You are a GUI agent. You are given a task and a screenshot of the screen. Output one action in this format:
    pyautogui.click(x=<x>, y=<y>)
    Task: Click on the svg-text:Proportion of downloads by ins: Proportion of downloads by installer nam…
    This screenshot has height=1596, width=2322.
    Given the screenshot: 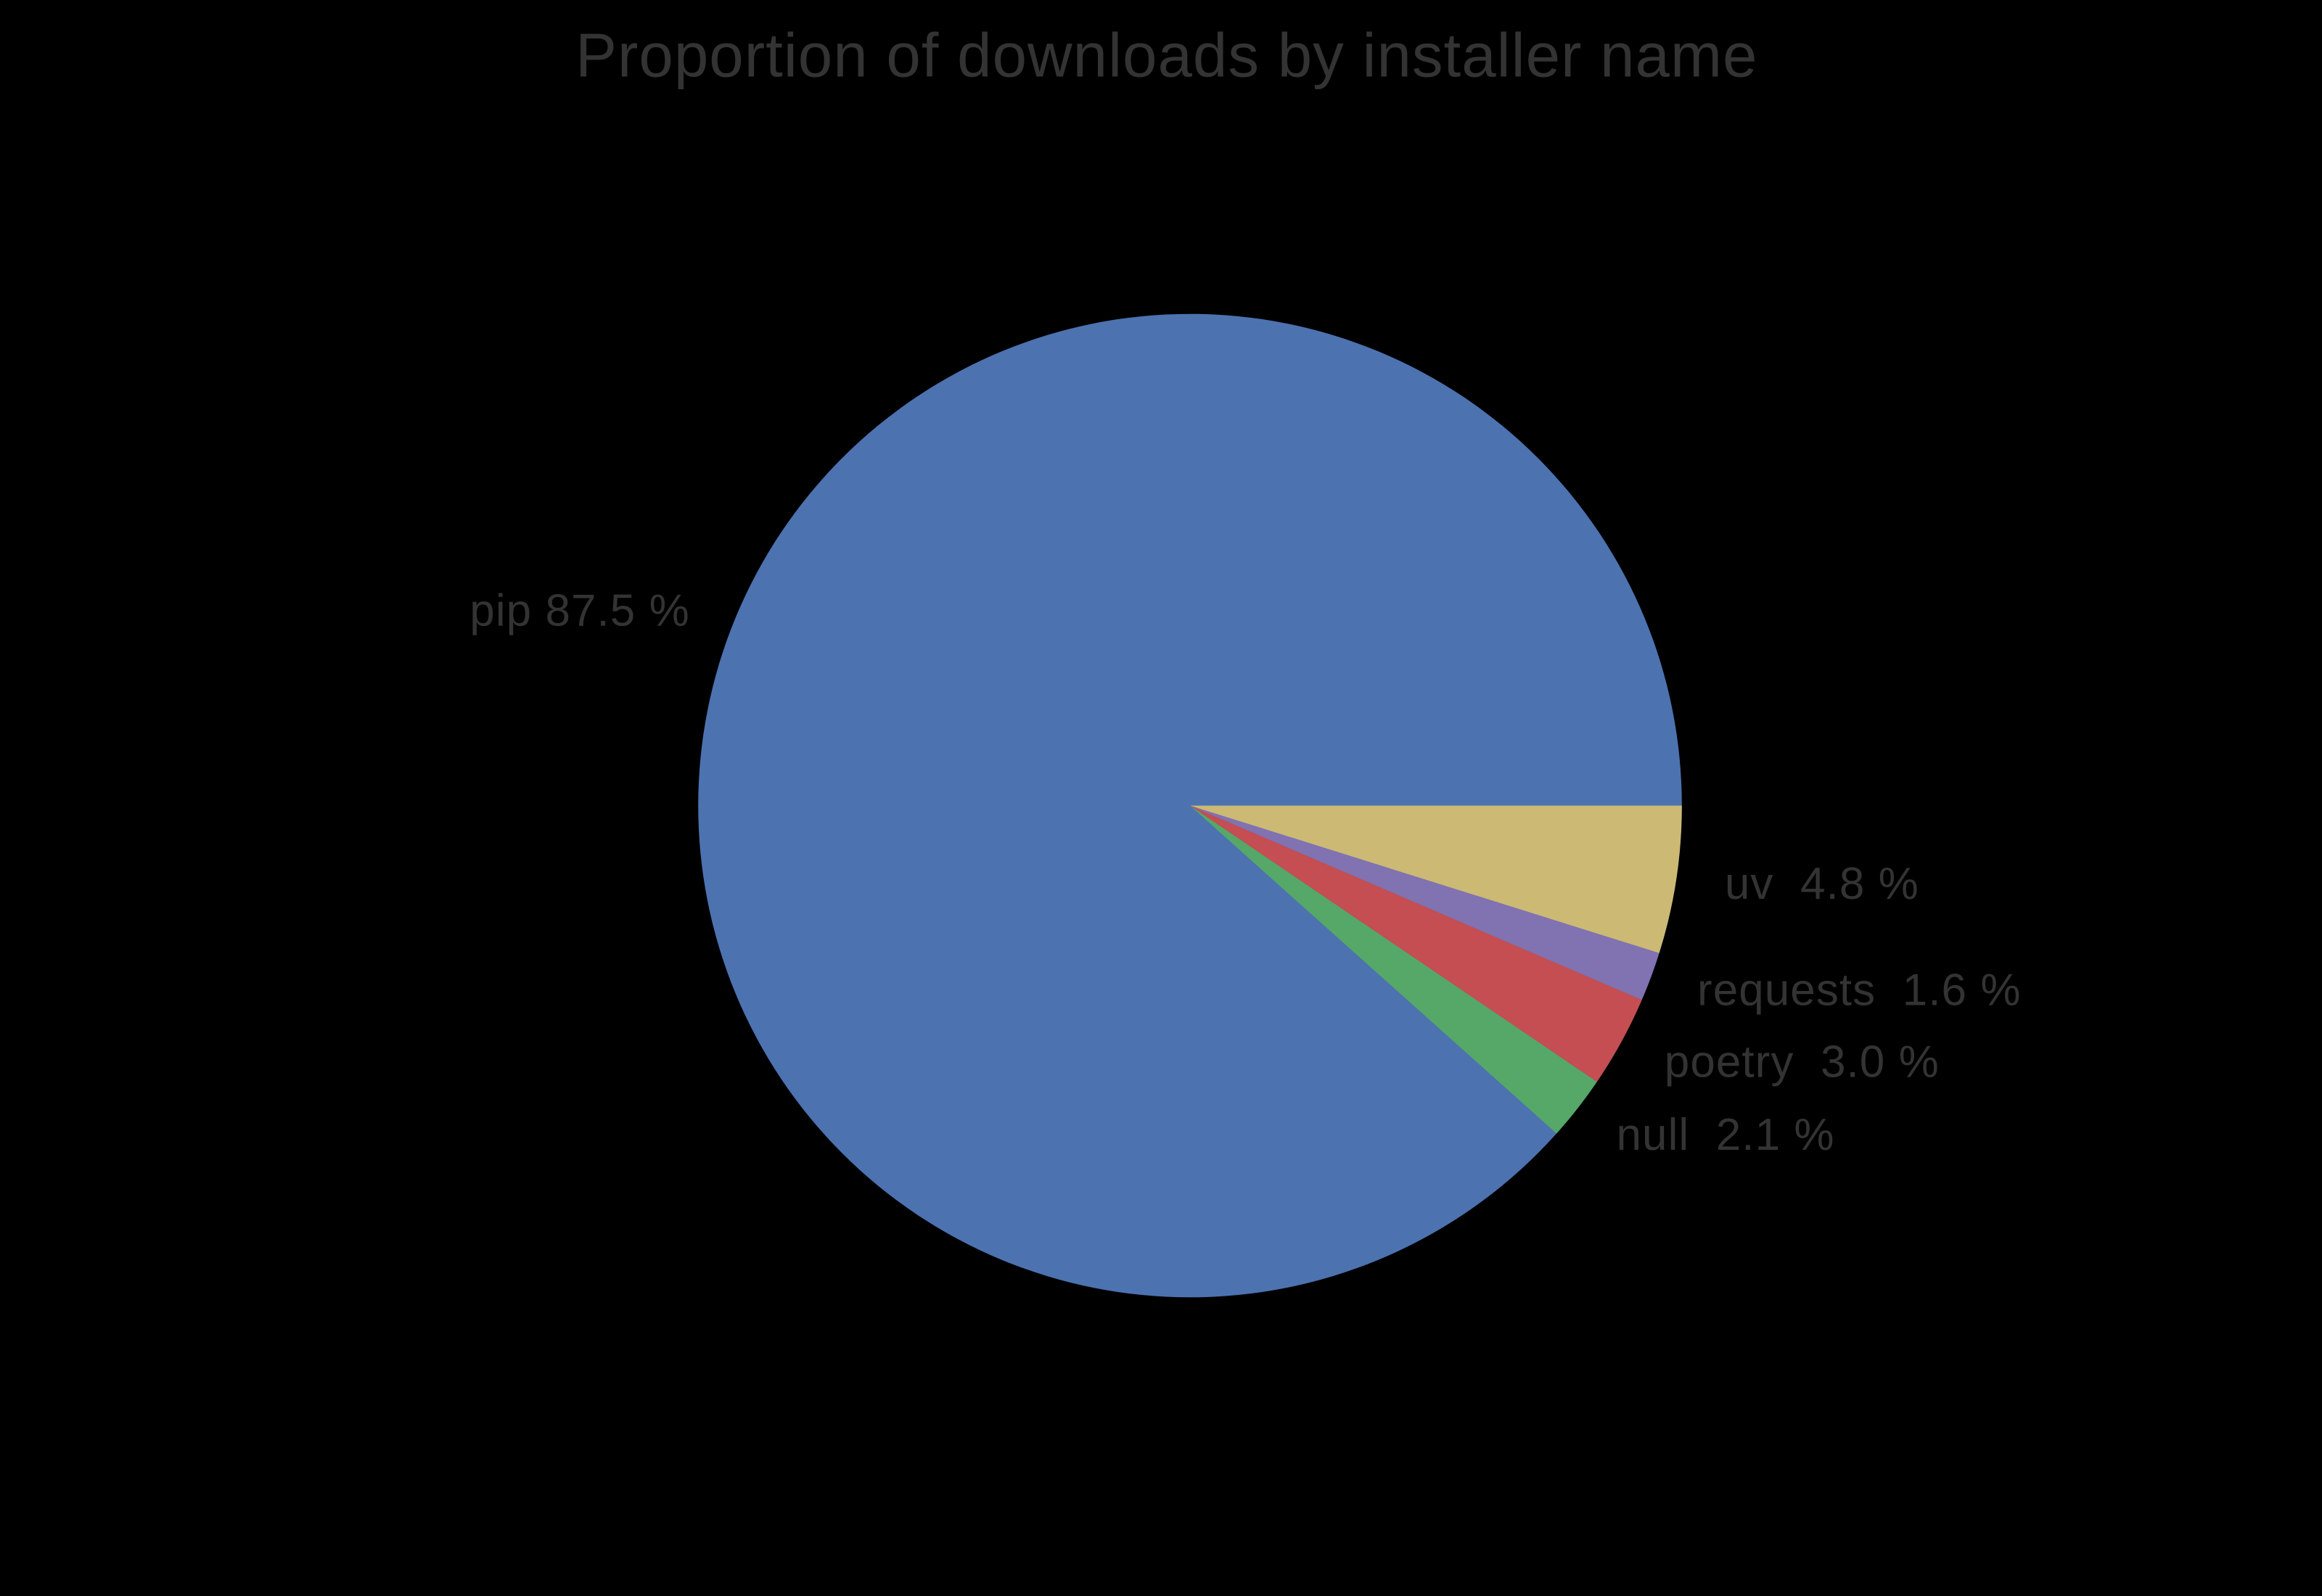 What is the action you would take?
    pyautogui.click(x=1166, y=57)
    